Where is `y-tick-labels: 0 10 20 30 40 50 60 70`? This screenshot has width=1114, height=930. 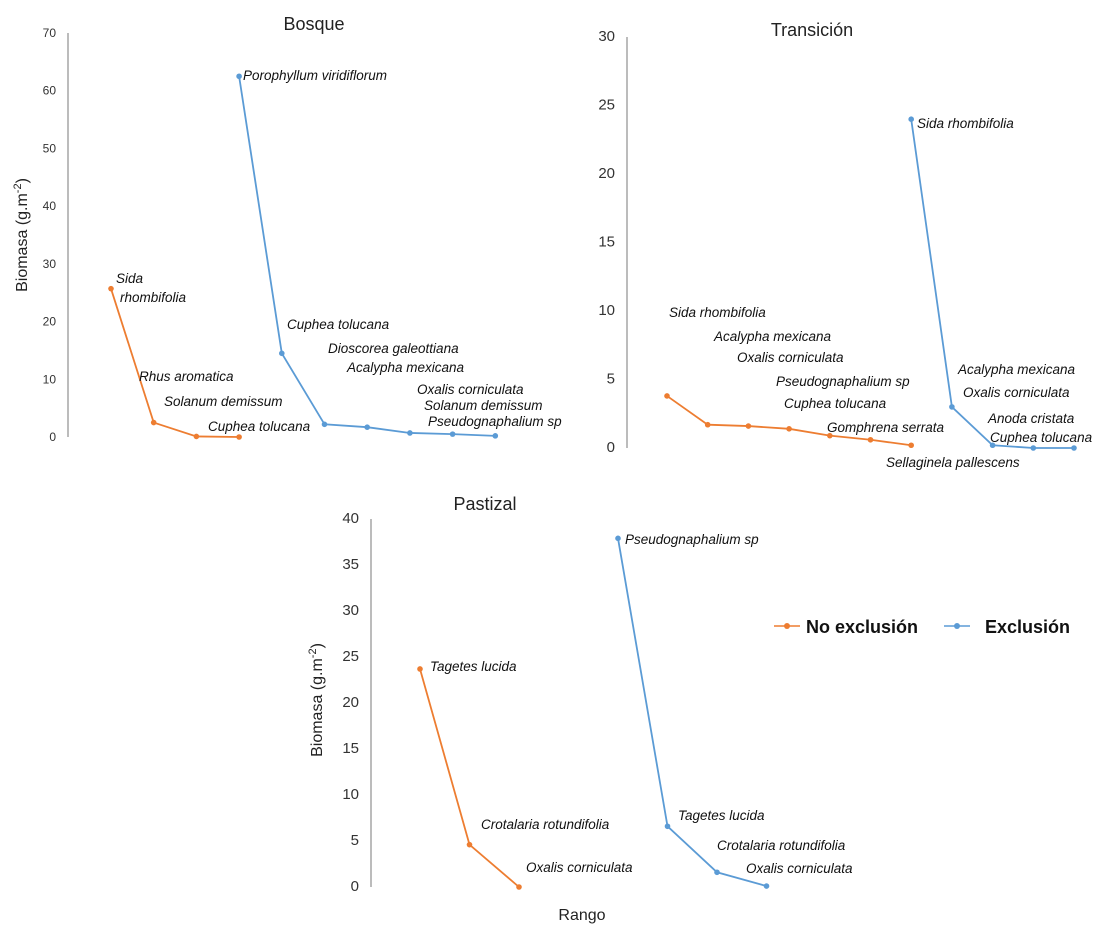
y-tick-labels: 0 10 20 30 40 50 60 70 is located at coordinates (50, 235).